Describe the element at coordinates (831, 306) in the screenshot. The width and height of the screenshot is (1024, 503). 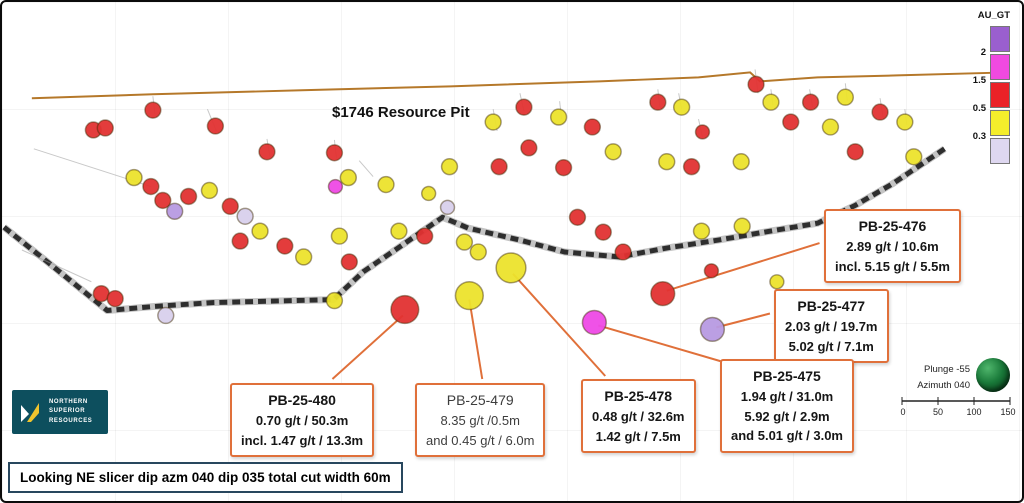
I see `drillhole-id: PB-25-477` at that location.